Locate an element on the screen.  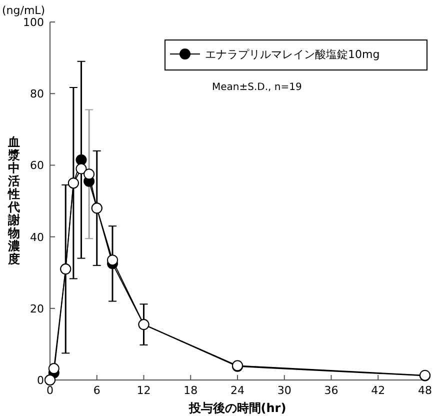
legend-label: エナラプリルマレイン酸塩錠10mg is located at coordinates (292, 54).